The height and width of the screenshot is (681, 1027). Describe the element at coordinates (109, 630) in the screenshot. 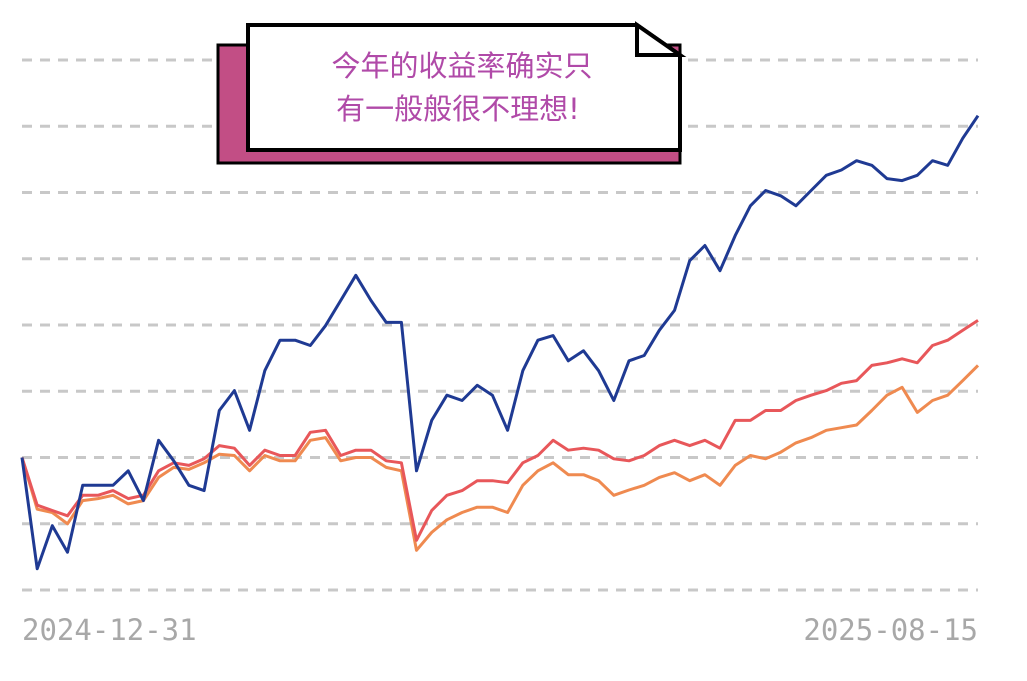

I see `x-tick-label: 2024-12-31` at that location.